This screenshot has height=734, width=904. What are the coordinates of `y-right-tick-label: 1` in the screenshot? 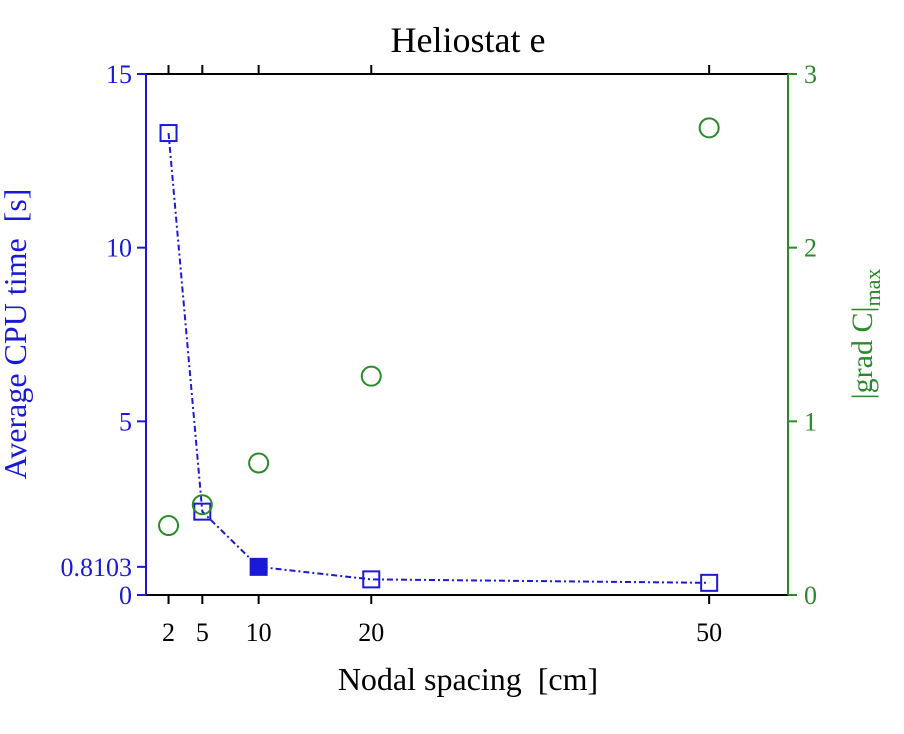 It's located at (810, 421).